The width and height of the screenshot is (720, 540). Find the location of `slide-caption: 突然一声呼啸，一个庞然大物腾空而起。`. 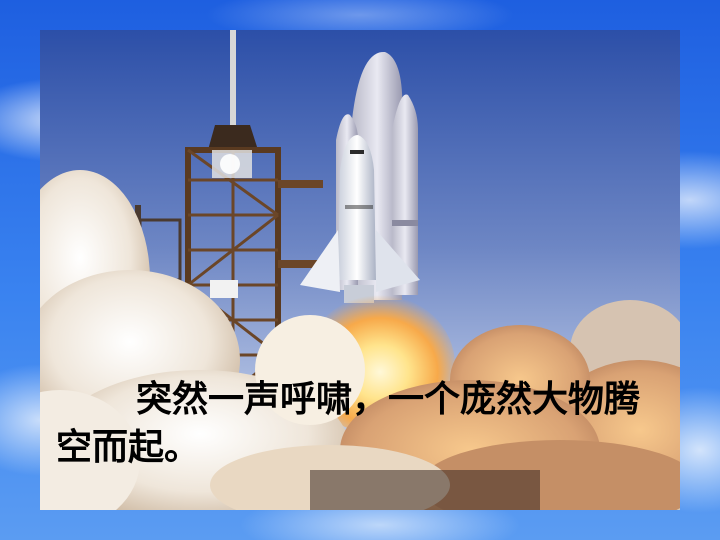

slide-caption: 突然一声呼啸，一个庞然大物腾空而起。 is located at coordinates (348, 423).